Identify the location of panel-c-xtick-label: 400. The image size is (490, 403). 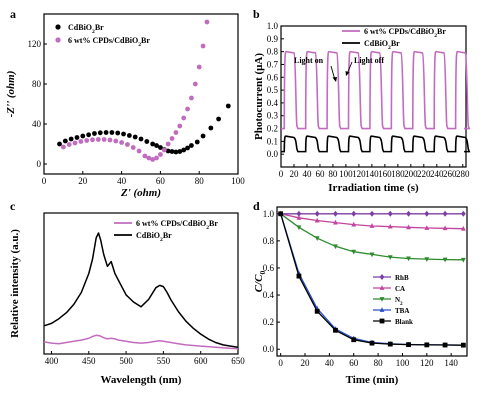
(52, 361).